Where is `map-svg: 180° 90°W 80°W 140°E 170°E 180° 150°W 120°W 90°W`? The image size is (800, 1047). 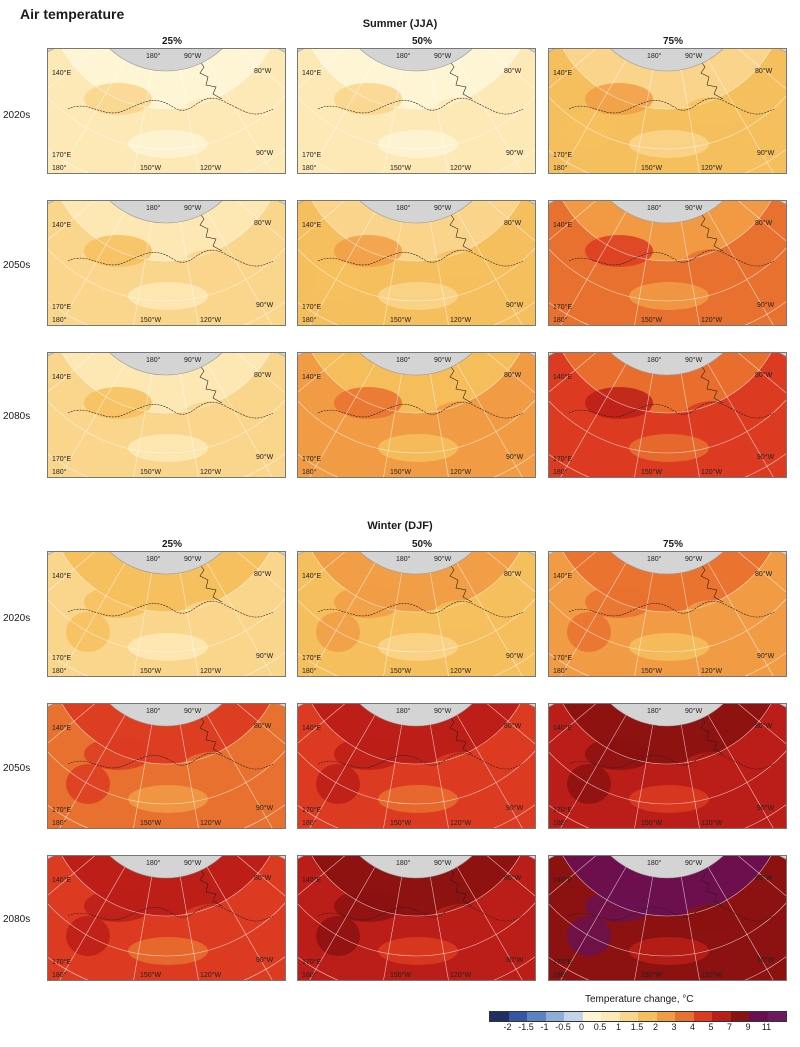
map-svg: 180° 90°W 80°W 140°E 170°E 180° 150°W 120°W 90°W is located at coordinates (416, 263).